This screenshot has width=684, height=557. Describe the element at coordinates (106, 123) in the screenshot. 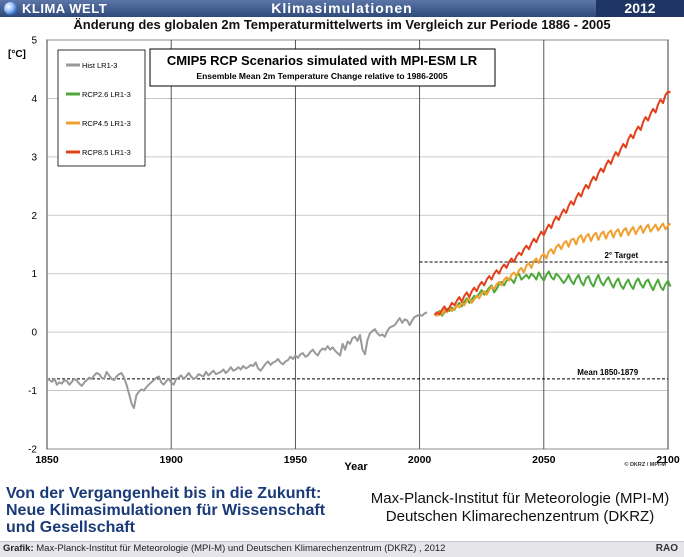

I see `legend-label: RCP4.5 LR1-3` at that location.